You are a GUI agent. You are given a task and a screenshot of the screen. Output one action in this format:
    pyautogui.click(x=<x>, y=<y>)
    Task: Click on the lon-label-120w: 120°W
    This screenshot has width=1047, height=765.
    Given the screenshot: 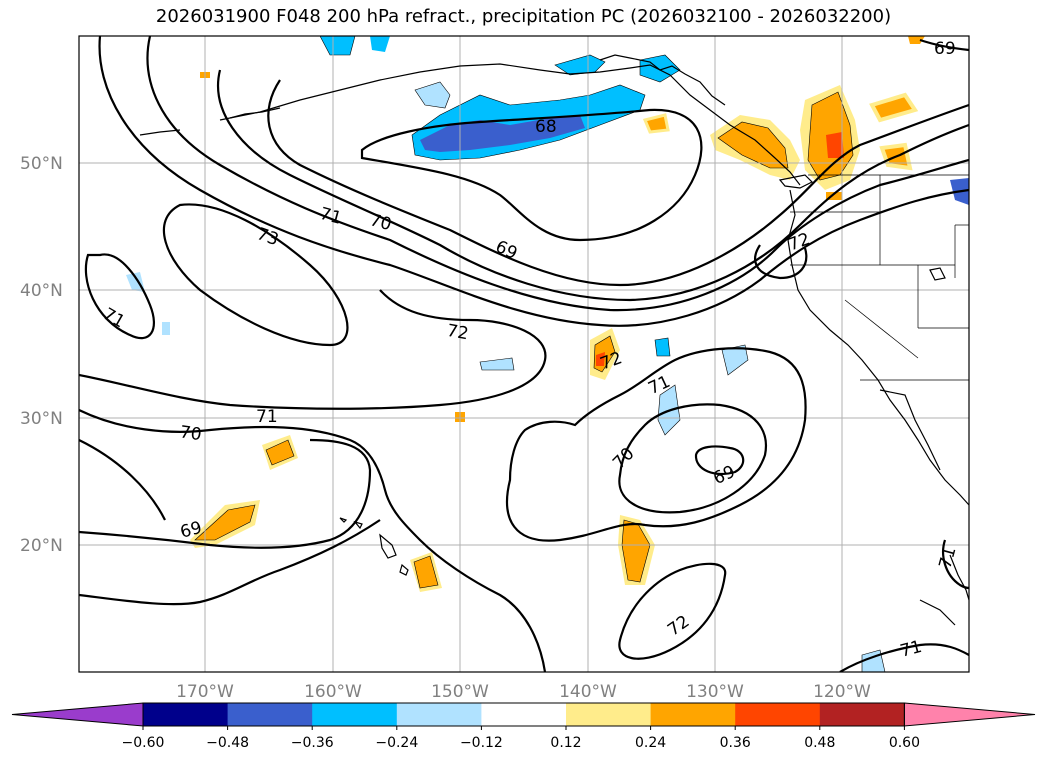 What is the action you would take?
    pyautogui.click(x=842, y=692)
    